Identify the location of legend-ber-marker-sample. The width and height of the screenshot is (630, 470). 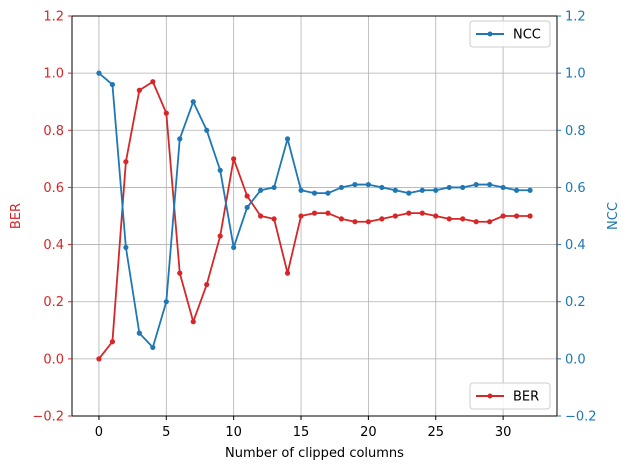
(490, 396).